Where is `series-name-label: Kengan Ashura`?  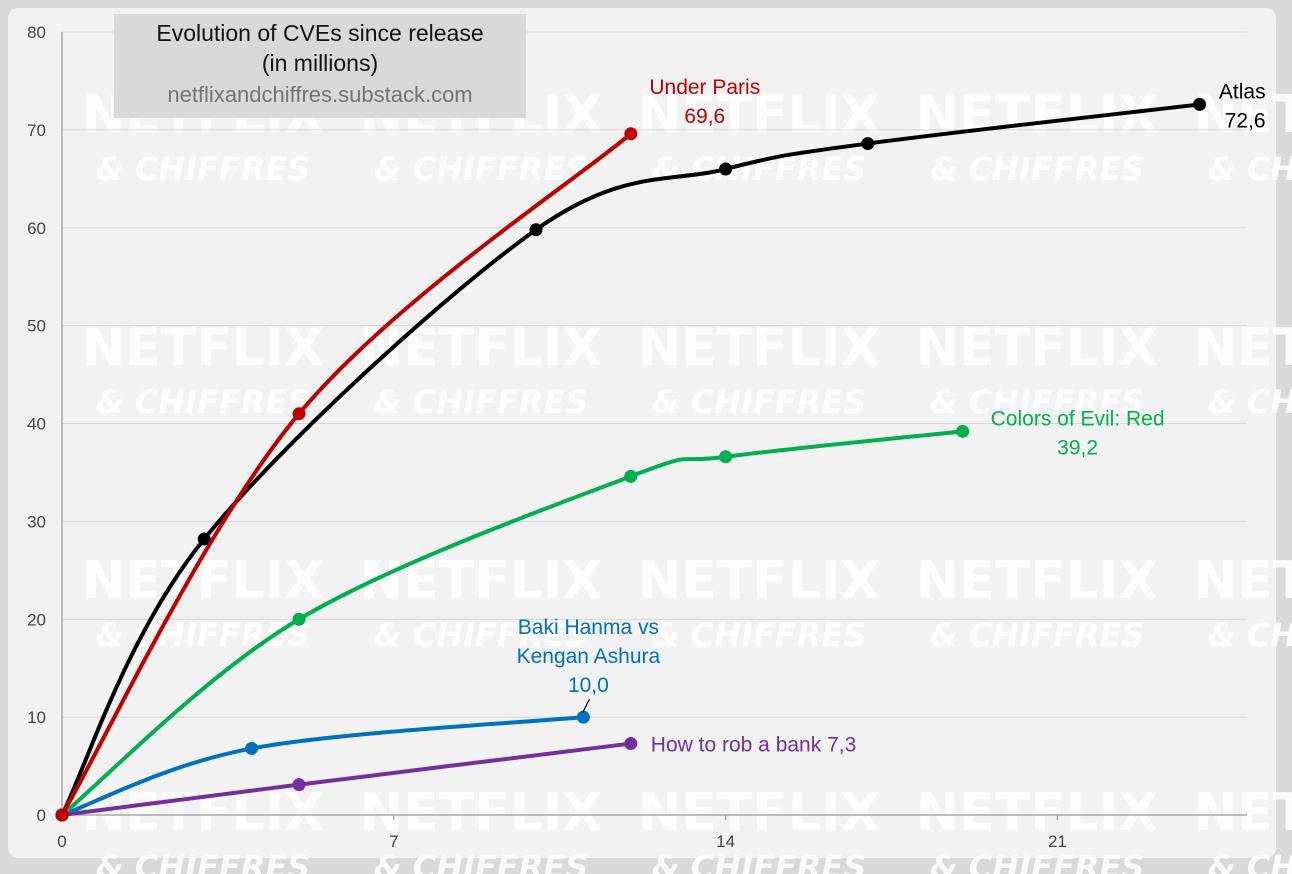 series-name-label: Kengan Ashura is located at coordinates (589, 656).